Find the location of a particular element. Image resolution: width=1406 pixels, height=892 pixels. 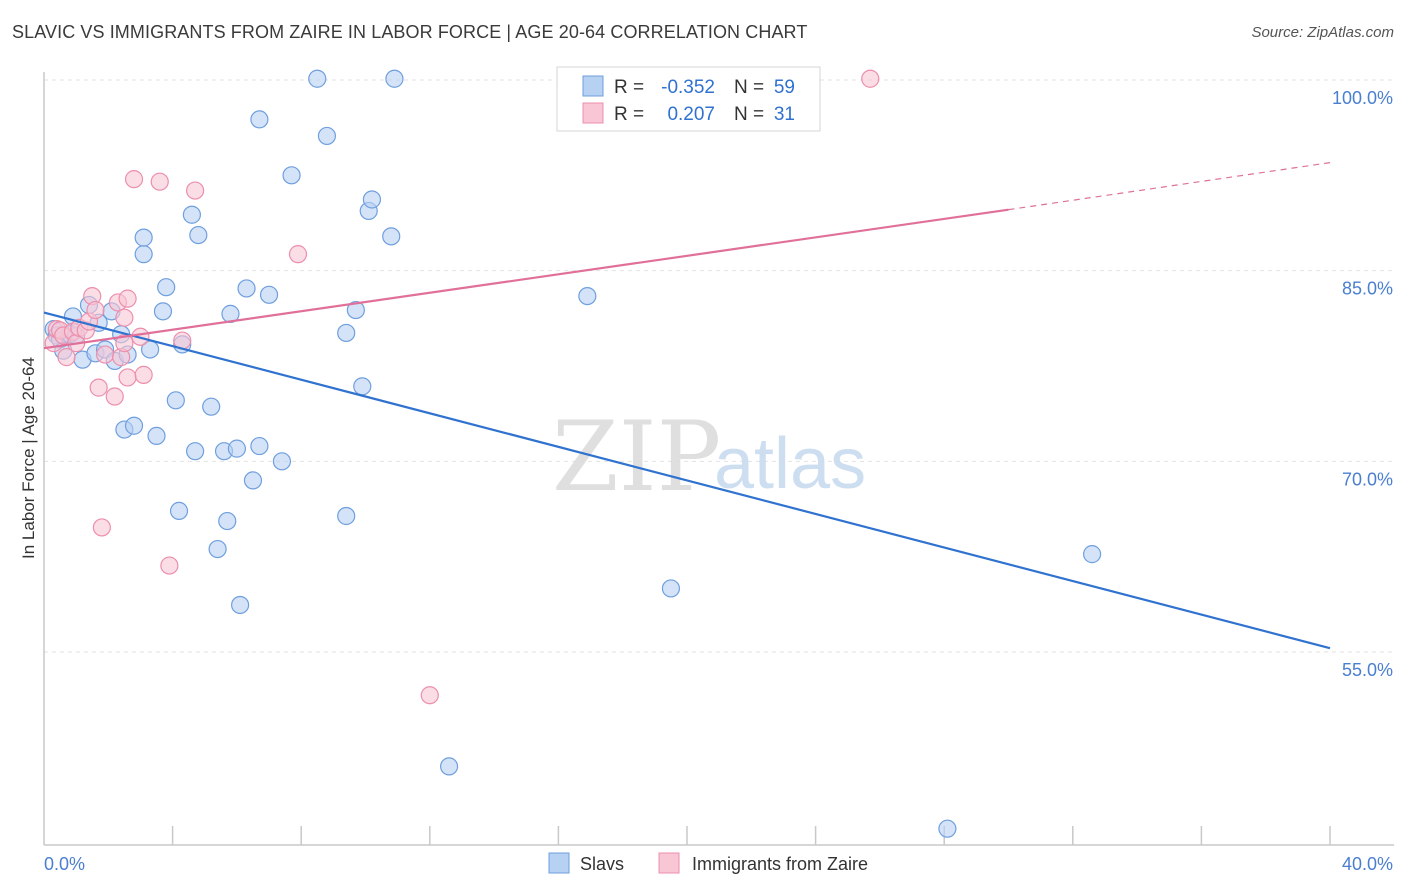

legend-swatch-slavs is located at coordinates (593, 86).